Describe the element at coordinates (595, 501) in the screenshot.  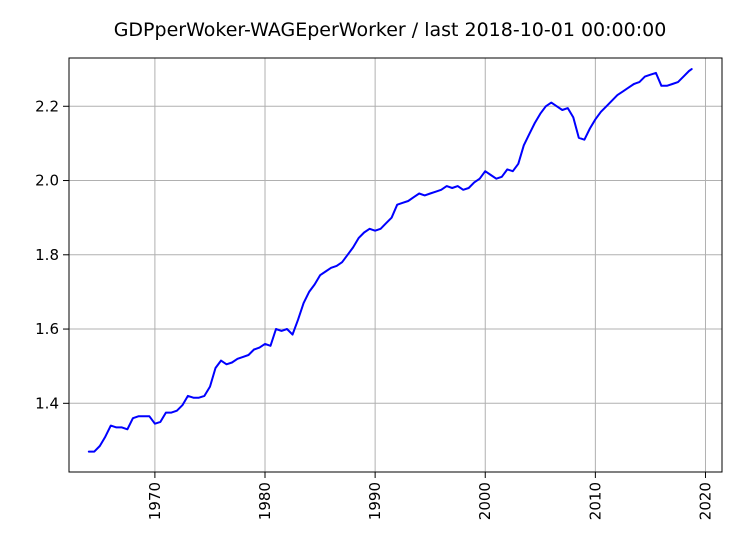
I see `x-tick-label: 2010` at that location.